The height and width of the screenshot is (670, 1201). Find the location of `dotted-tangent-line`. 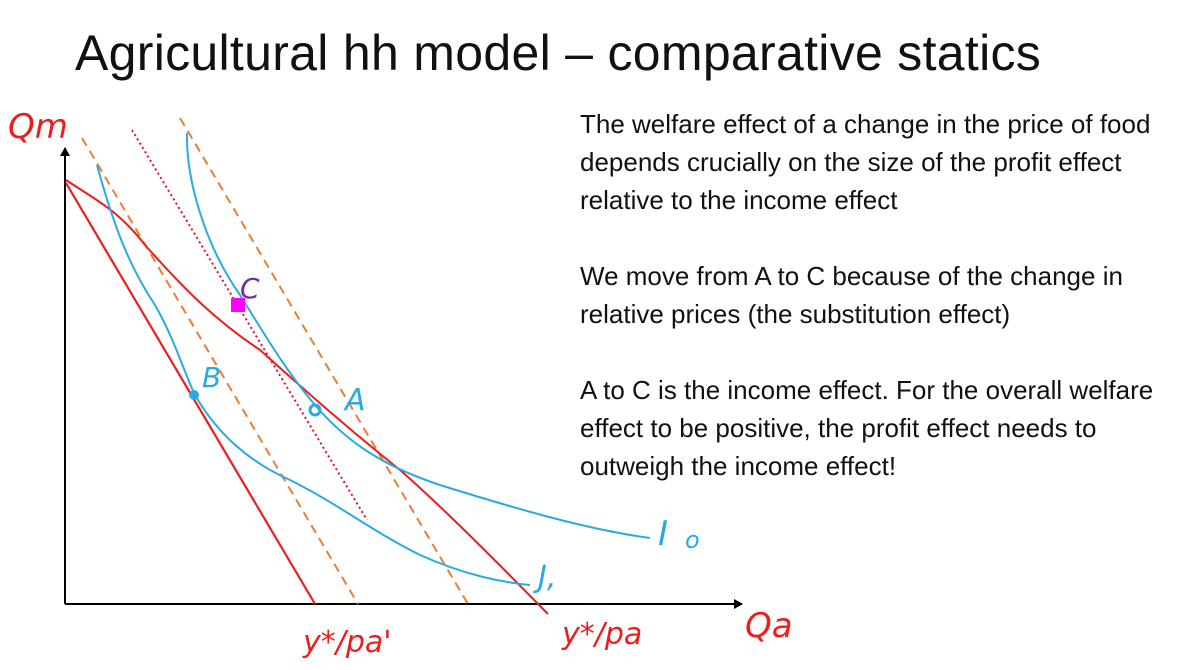

dotted-tangent-line is located at coordinates (249, 325).